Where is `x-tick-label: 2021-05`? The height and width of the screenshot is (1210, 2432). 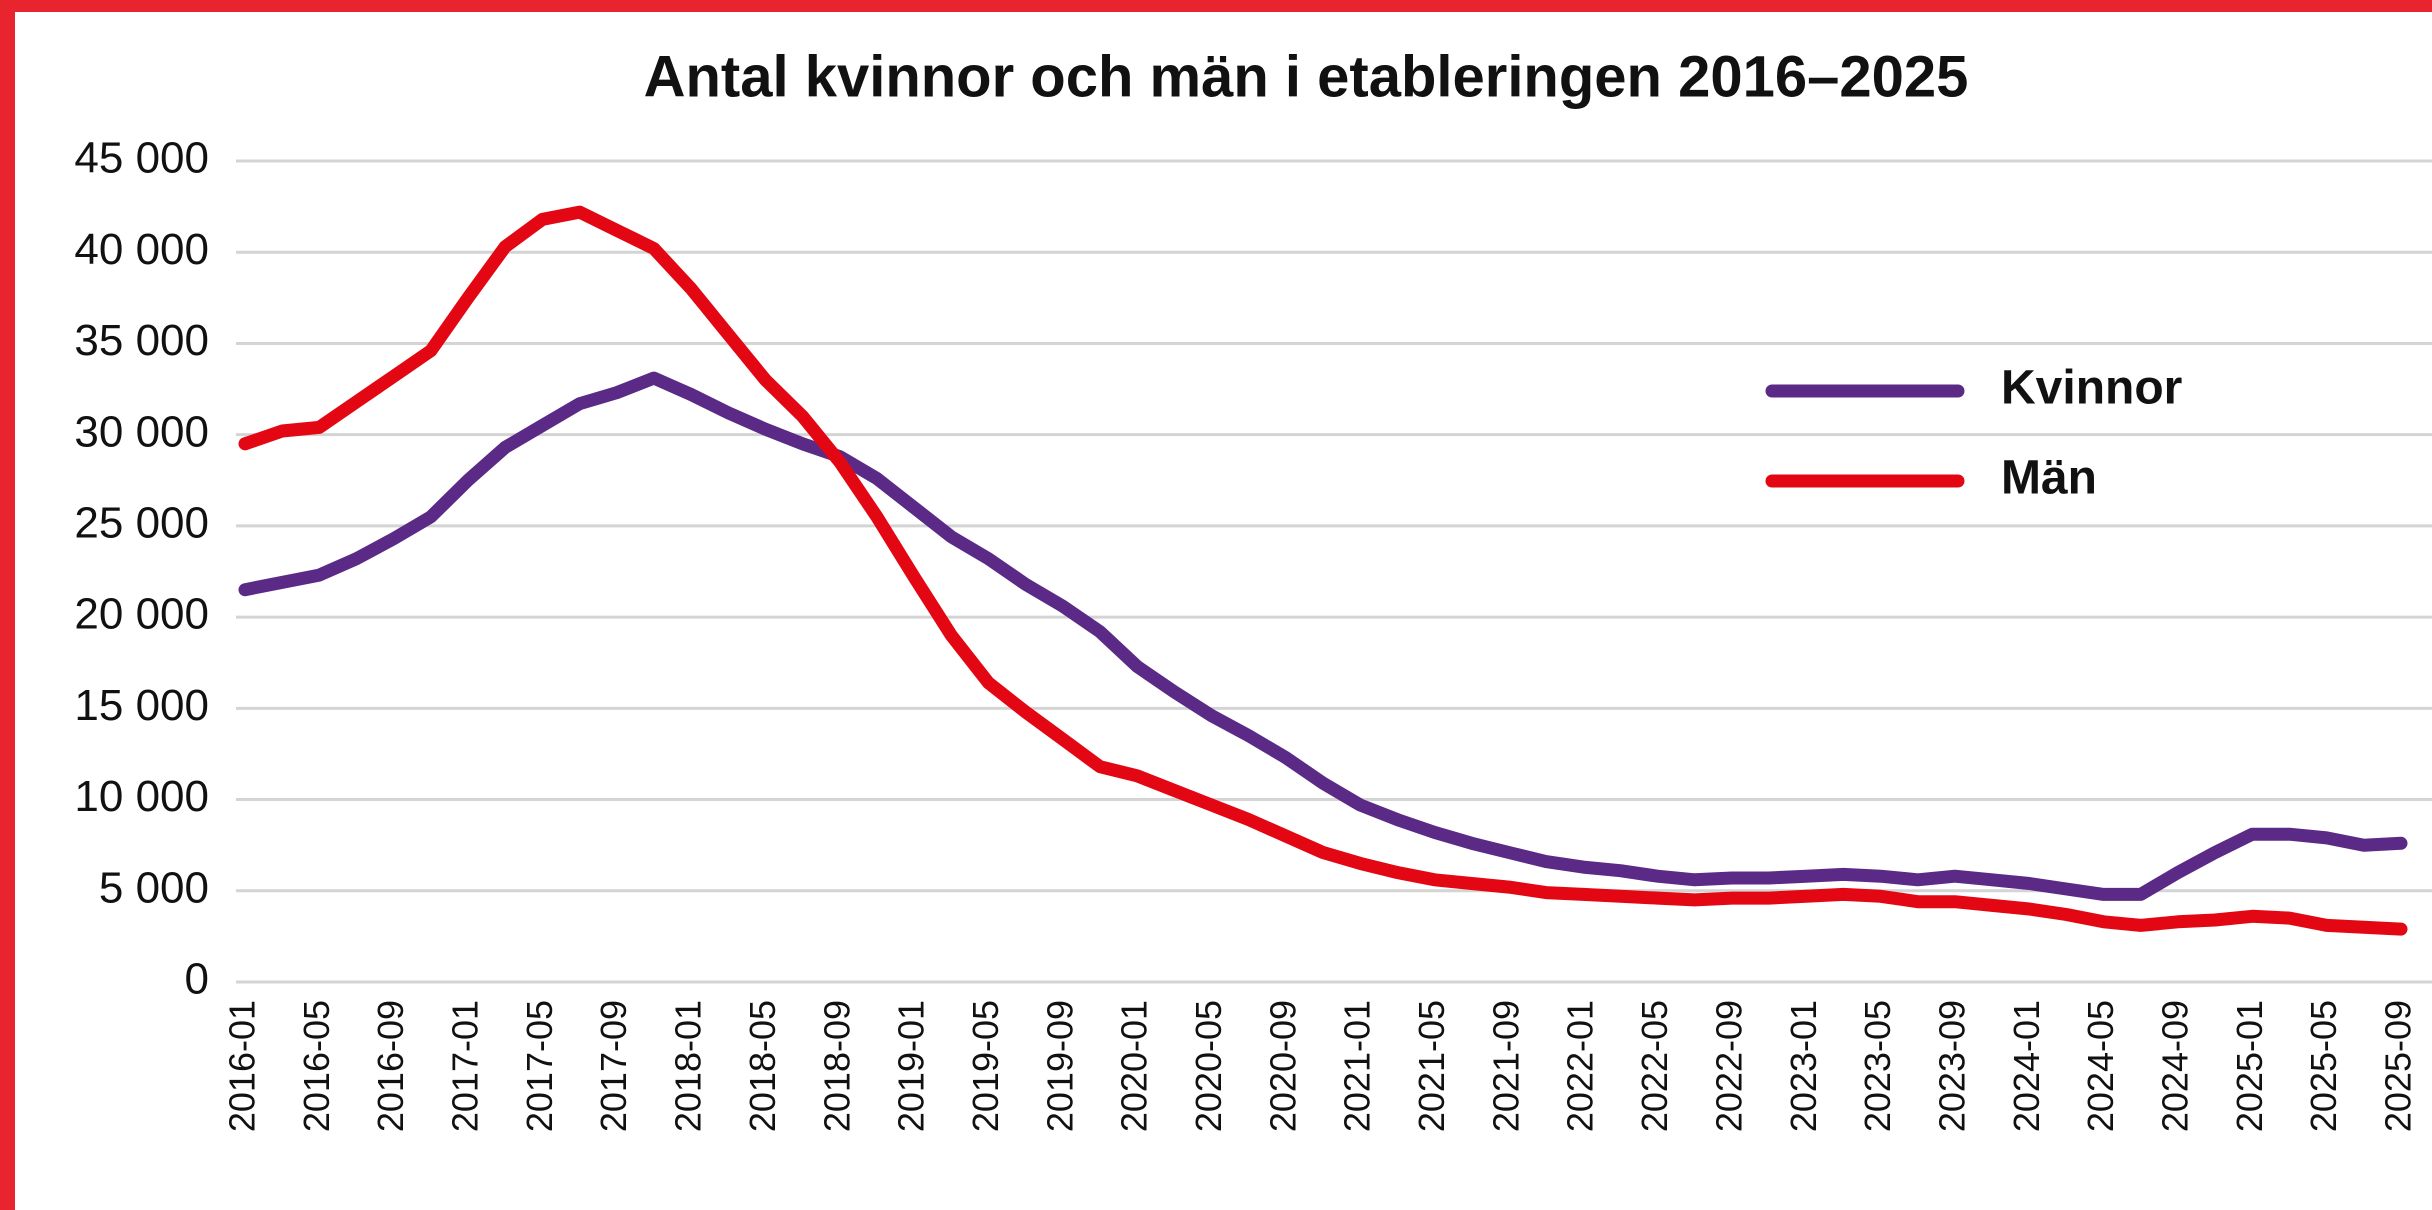
x-tick-label: 2021-05 is located at coordinates (1431, 1066).